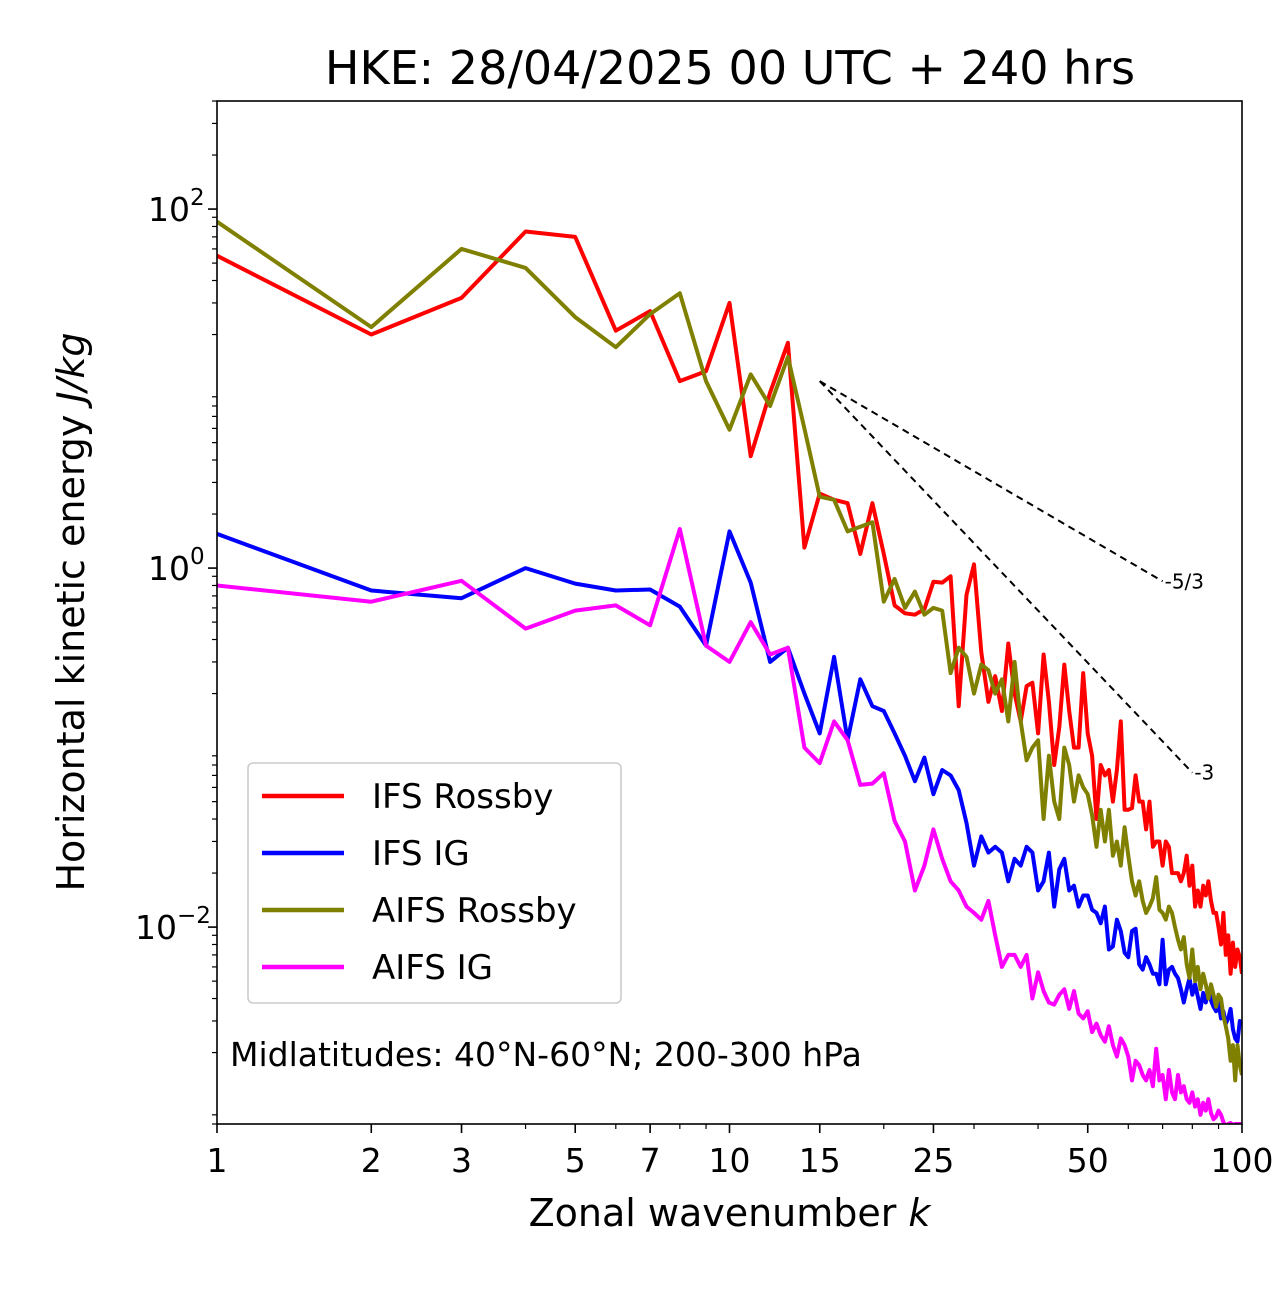 Image resolution: width=1280 pixels, height=1292 pixels. Describe the element at coordinates (1184, 581) in the screenshot. I see `reference-slope-label: -5/3` at that location.